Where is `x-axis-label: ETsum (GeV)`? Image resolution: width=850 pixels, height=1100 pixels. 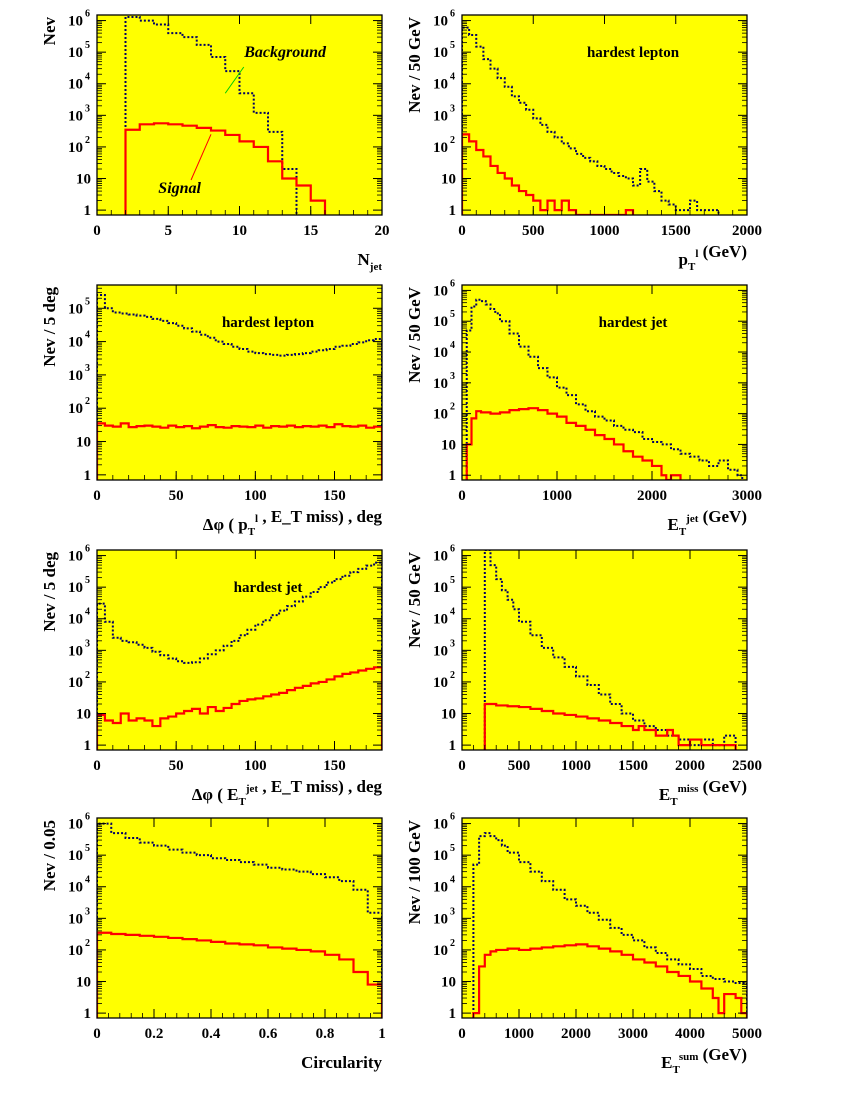 x-axis-label: ETsum (GeV) is located at coordinates (704, 1060).